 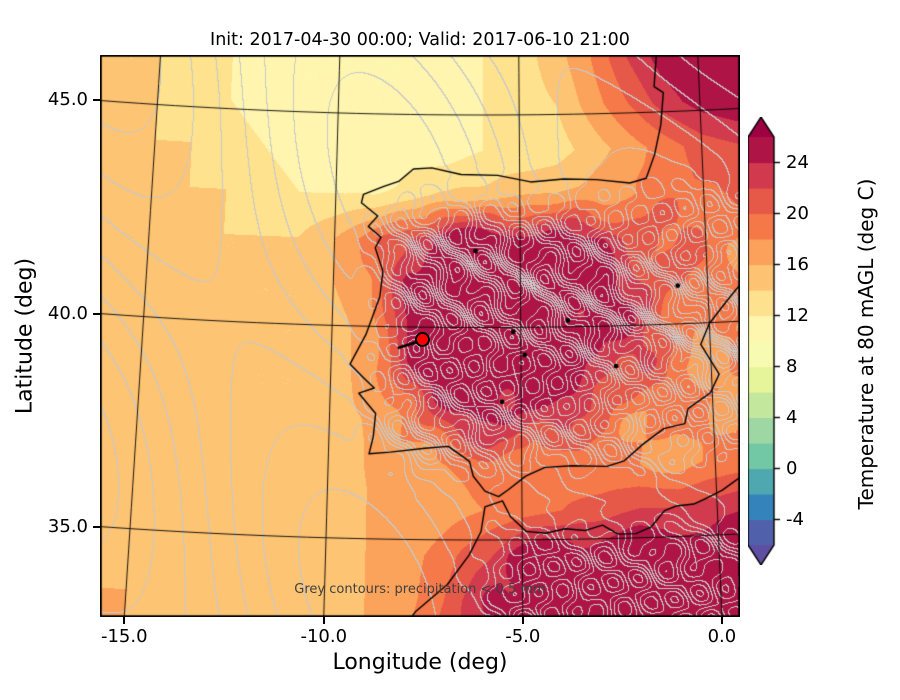 What do you see at coordinates (324, 636) in the screenshot?
I see `x-tick-label: -10.0` at bounding box center [324, 636].